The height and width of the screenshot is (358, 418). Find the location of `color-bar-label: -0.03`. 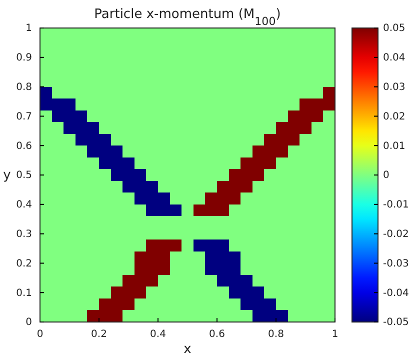

color-bar-label: -0.03 is located at coordinates (396, 264).